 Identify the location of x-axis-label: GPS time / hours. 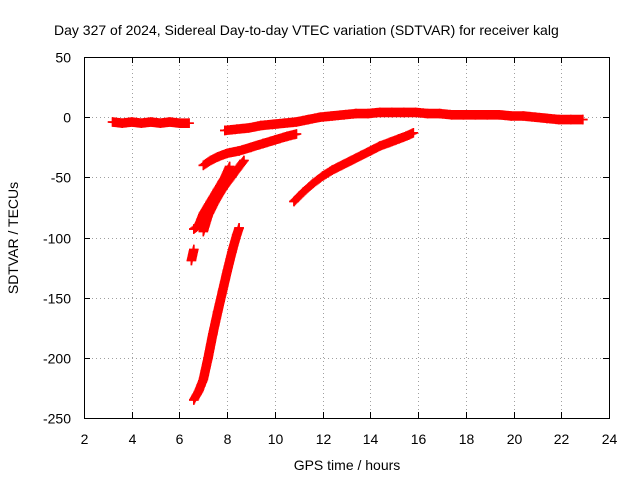
(347, 465).